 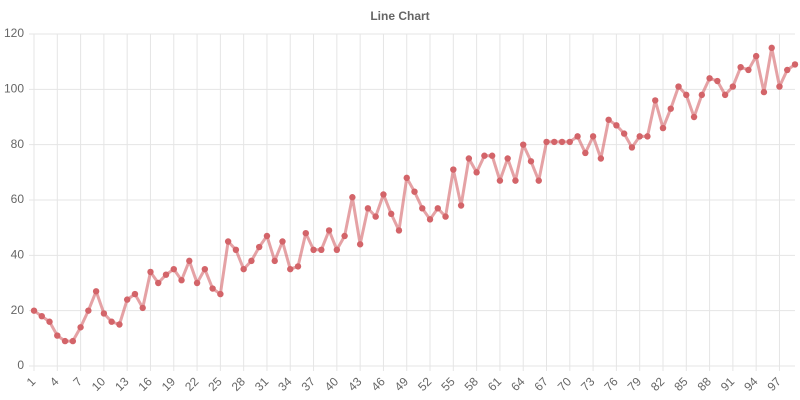 I want to click on x-tick-label: 43, so click(x=355, y=384).